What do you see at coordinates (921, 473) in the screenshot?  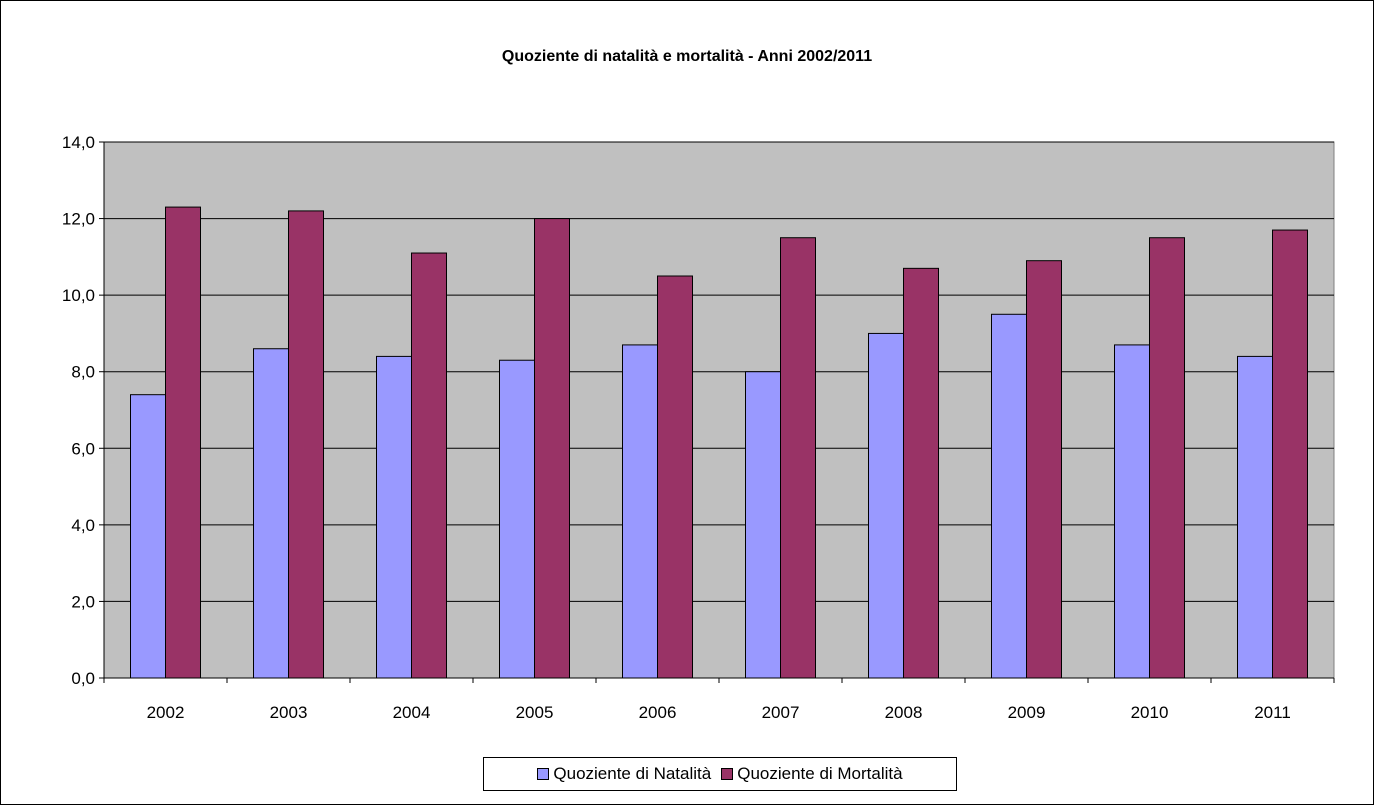 I see `bar-mortalita-2008` at bounding box center [921, 473].